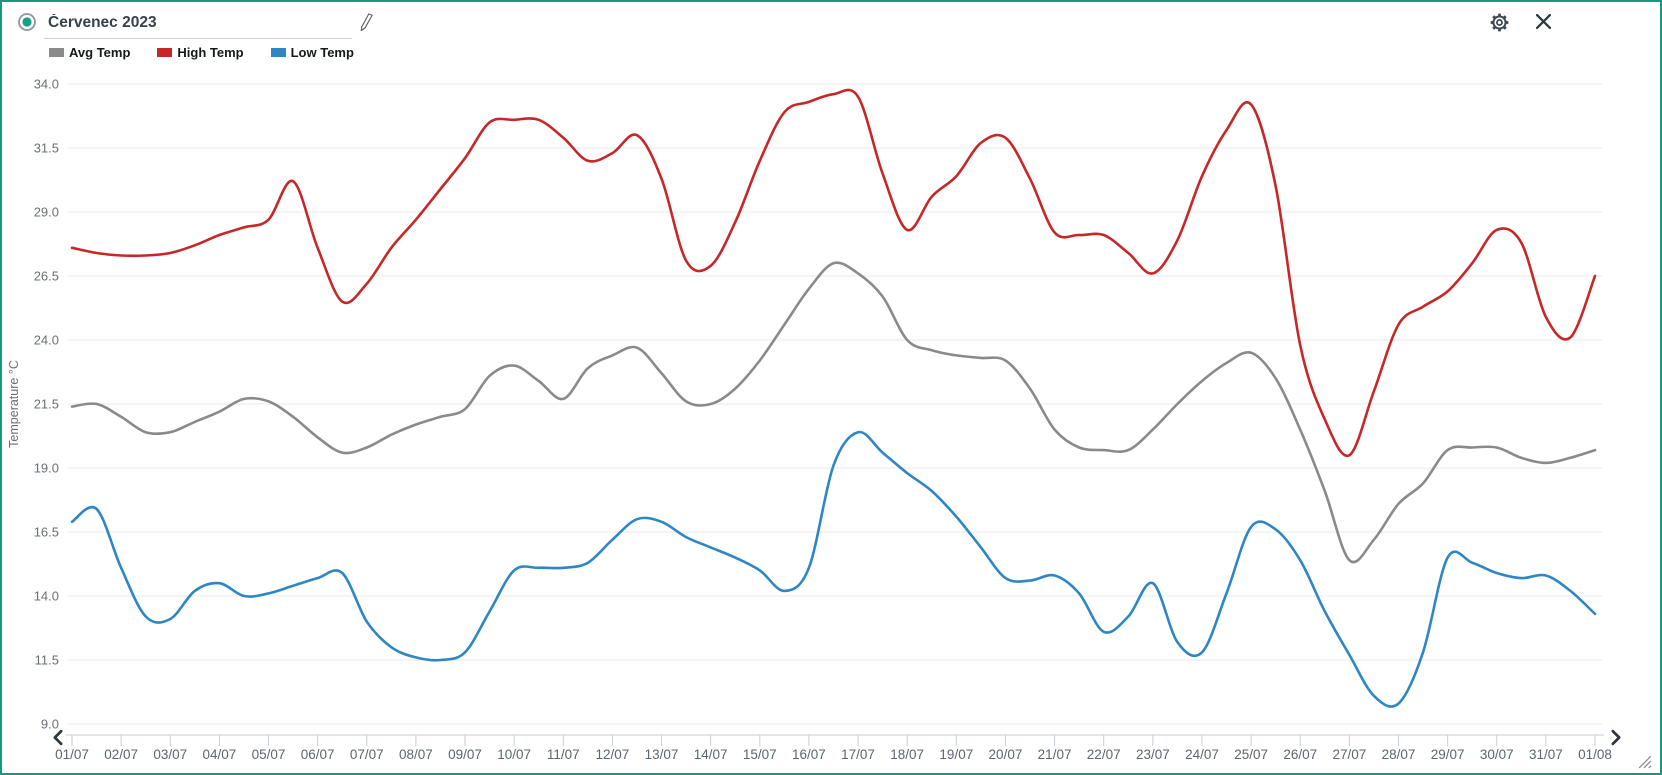  I want to click on x-tick-label: 16/07, so click(809, 754).